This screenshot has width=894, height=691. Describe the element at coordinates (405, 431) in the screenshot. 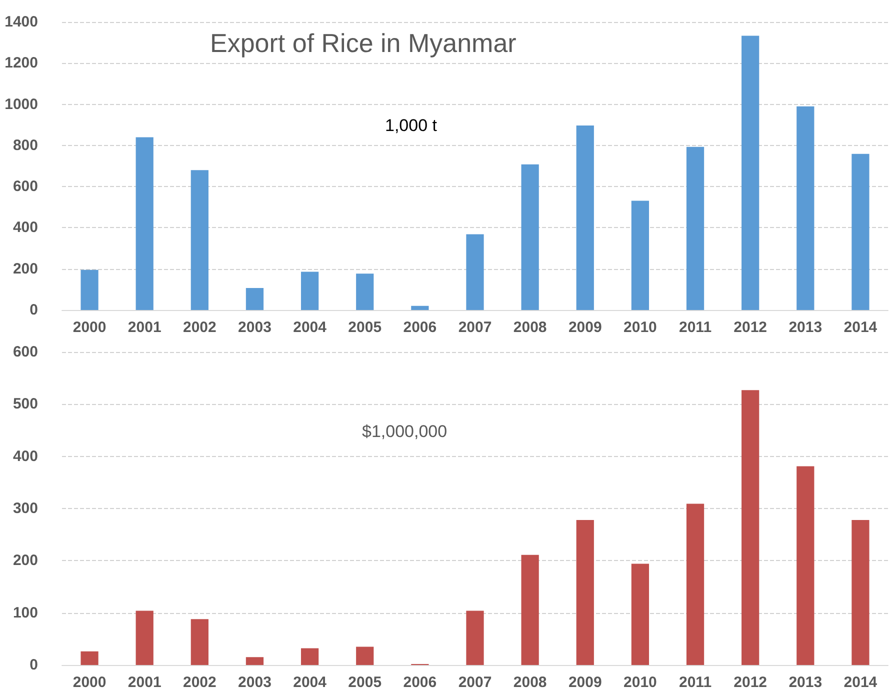

I see `annotation: $1,000,000` at that location.